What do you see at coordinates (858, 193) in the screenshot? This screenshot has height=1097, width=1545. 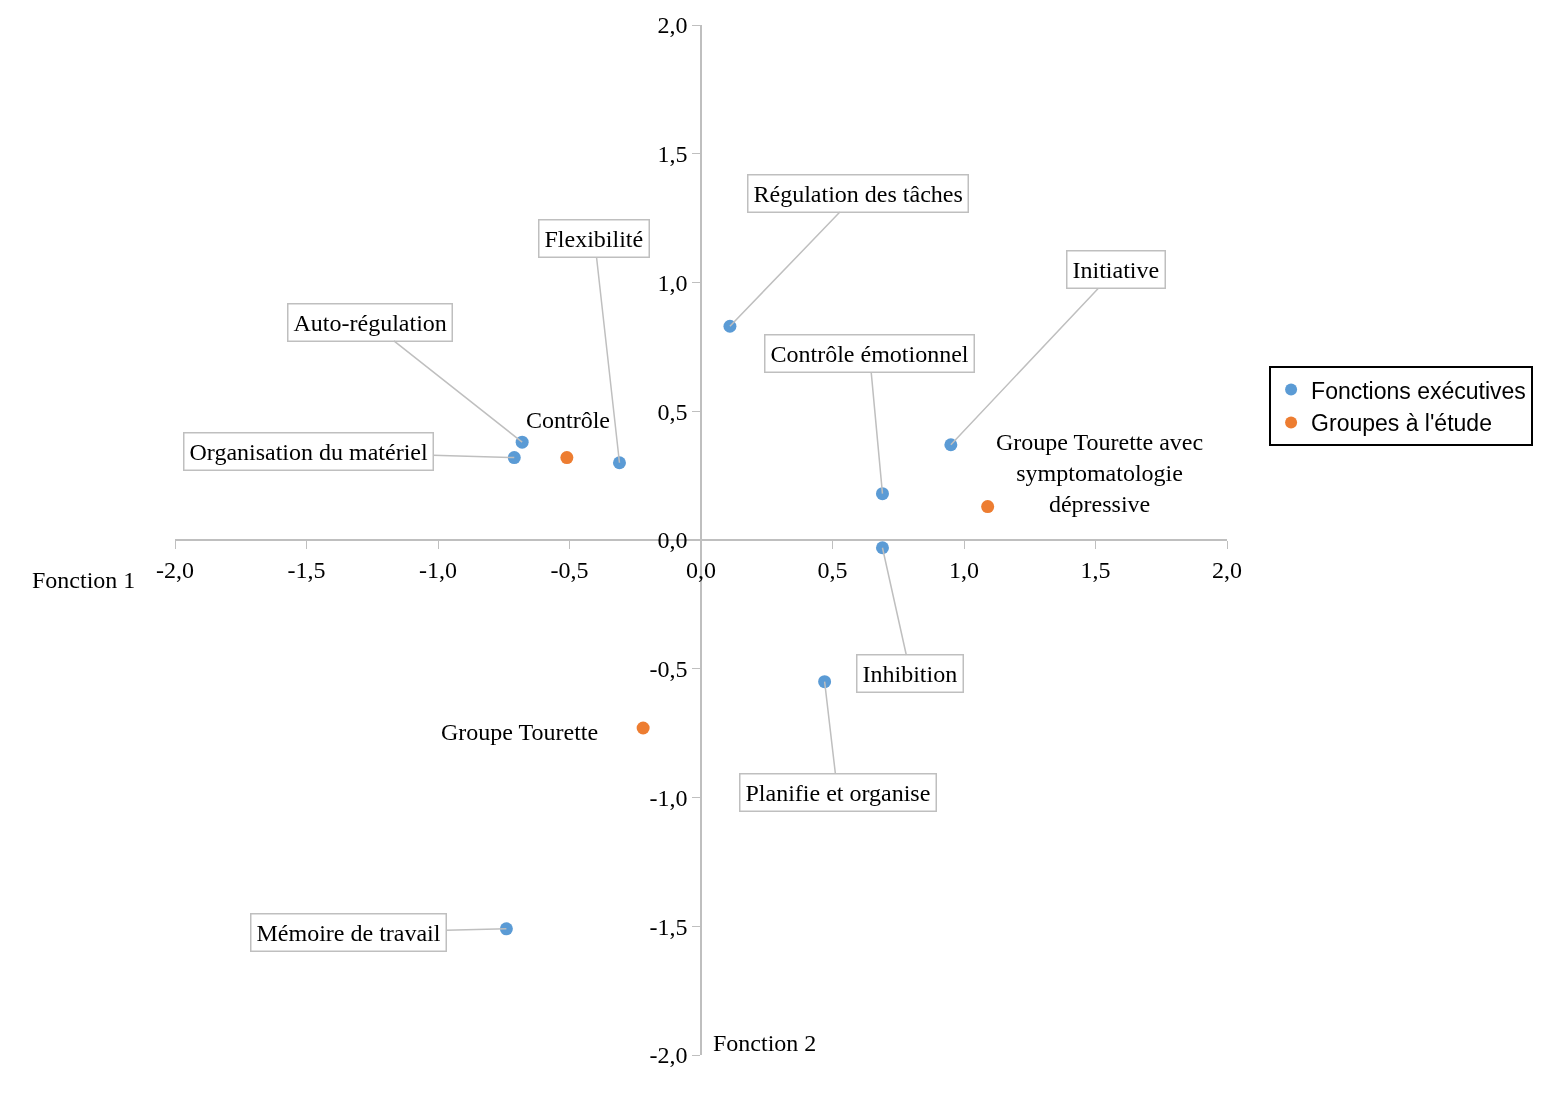 I see `annotation: Régulation des tâches` at bounding box center [858, 193].